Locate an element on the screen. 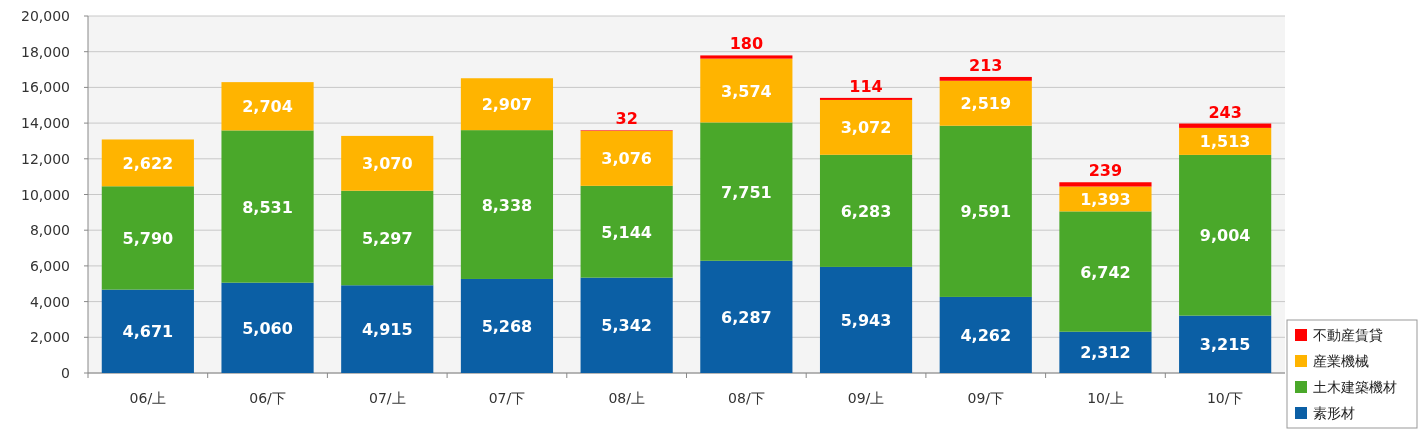 The width and height of the screenshot is (1418, 429). data-label: 9,004 is located at coordinates (1225, 236).